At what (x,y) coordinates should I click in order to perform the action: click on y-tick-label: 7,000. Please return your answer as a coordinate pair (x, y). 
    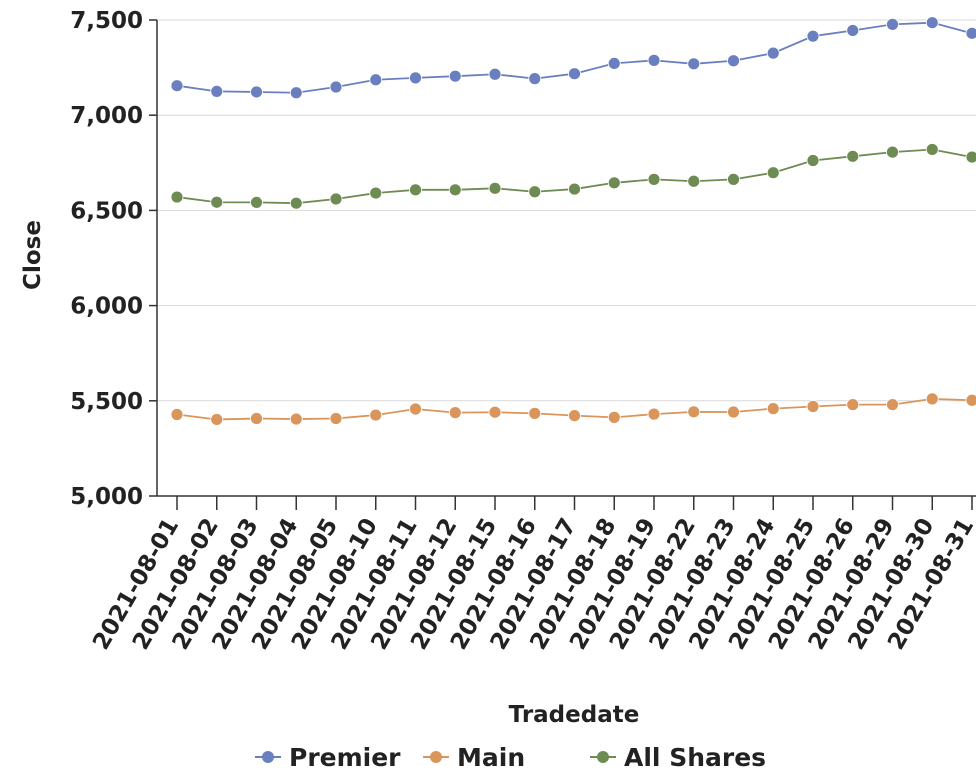
    Looking at the image, I should click on (106, 116).